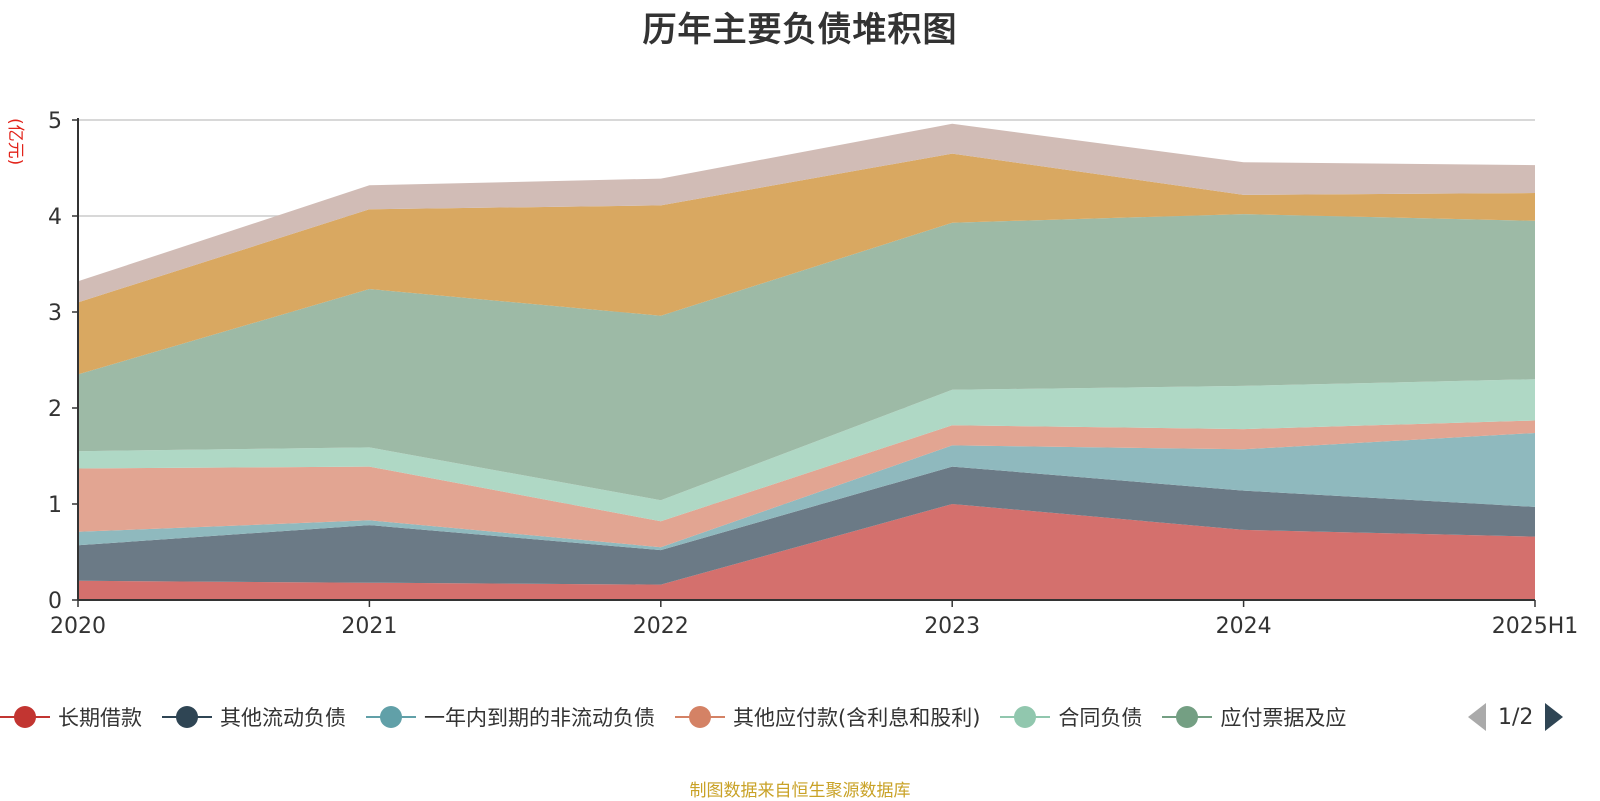 The height and width of the screenshot is (801, 1600). I want to click on y-tick-label: 4, so click(55, 217).